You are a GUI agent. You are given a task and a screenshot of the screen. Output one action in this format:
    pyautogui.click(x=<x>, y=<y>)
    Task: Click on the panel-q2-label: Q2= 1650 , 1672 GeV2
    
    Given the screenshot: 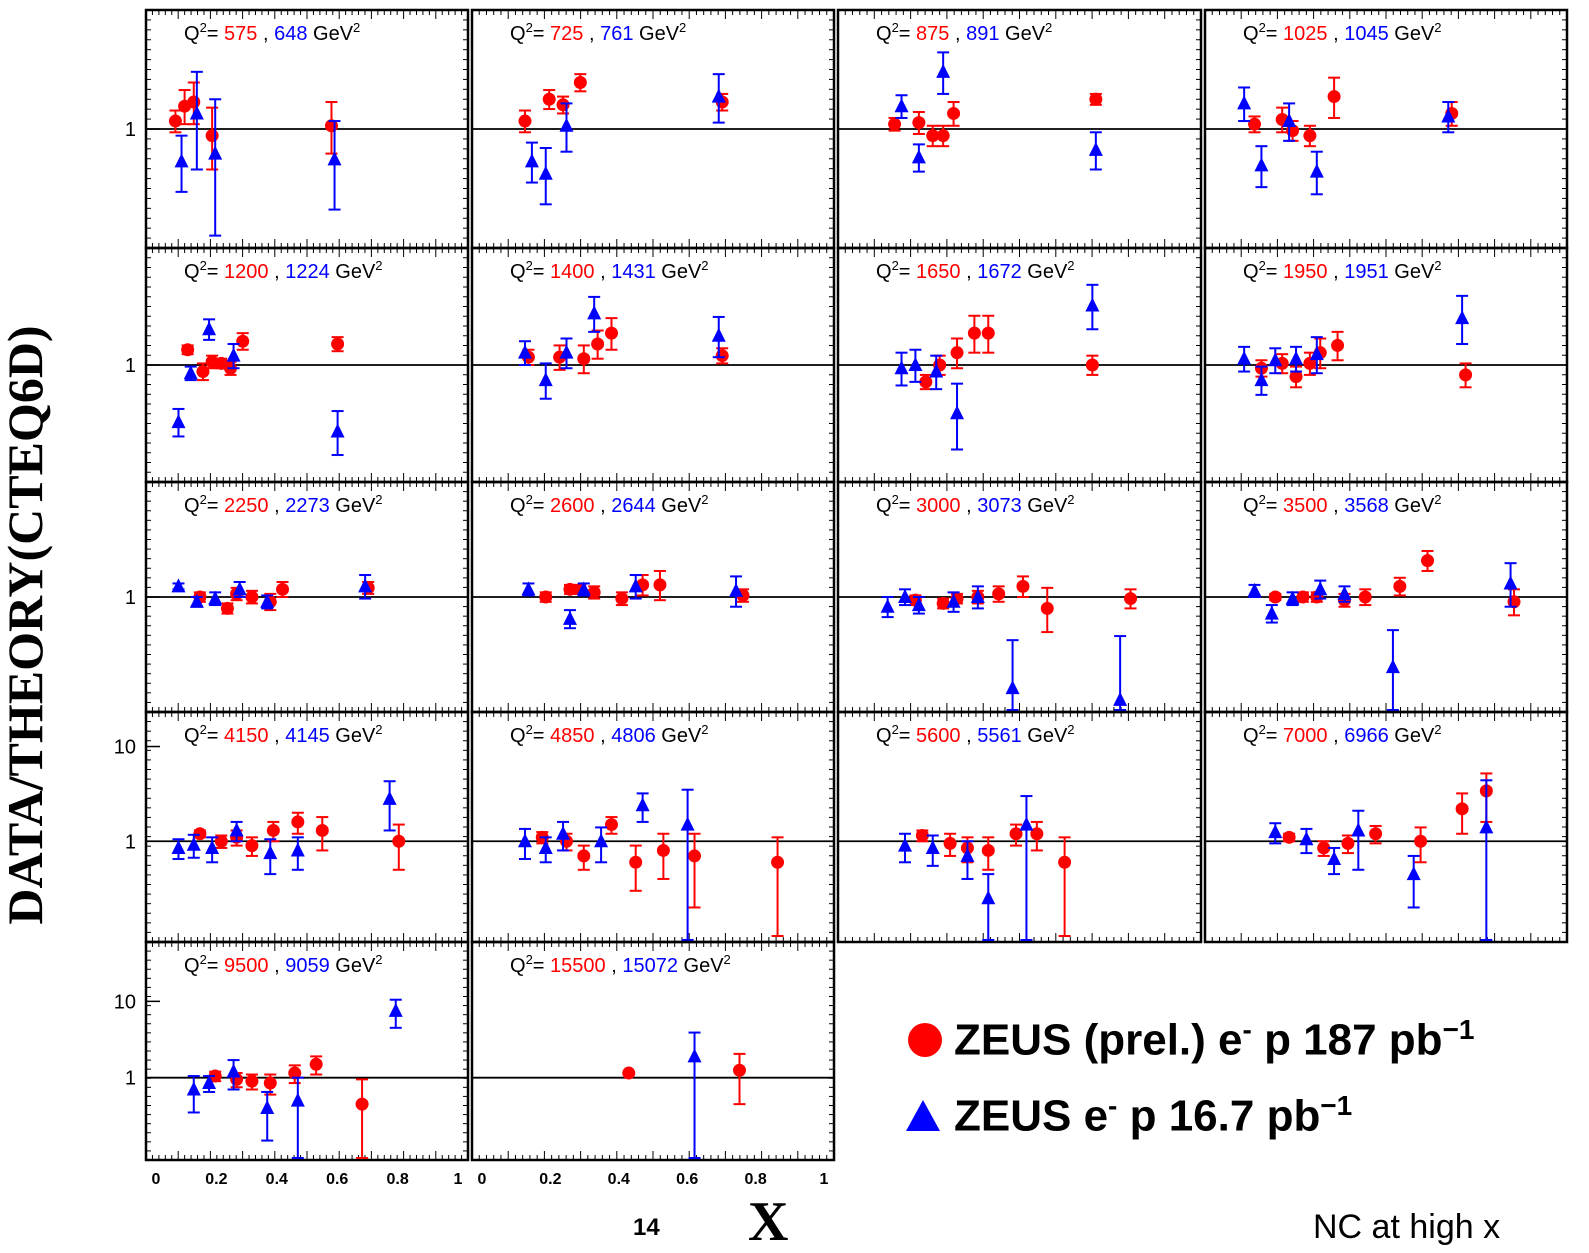 What is the action you would take?
    pyautogui.click(x=975, y=270)
    